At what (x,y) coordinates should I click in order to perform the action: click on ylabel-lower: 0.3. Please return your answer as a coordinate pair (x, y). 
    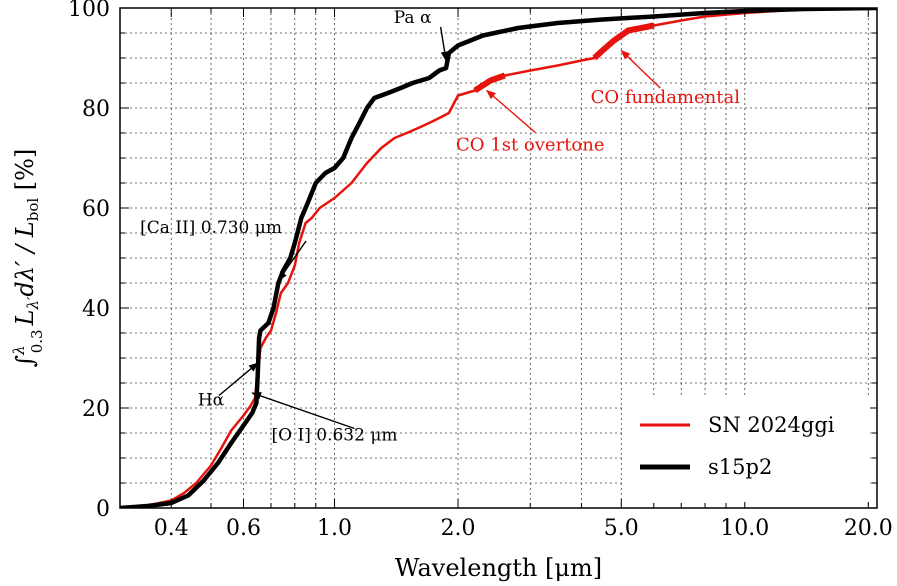
    Looking at the image, I should click on (37, 341).